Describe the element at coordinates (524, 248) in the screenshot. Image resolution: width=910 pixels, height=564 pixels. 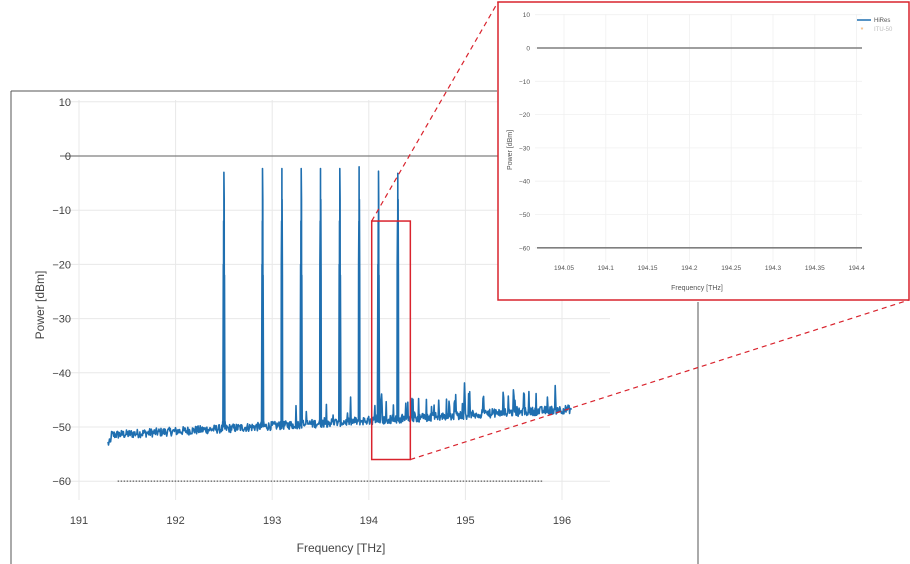
I see `inset-y-tick-label: −60` at that location.